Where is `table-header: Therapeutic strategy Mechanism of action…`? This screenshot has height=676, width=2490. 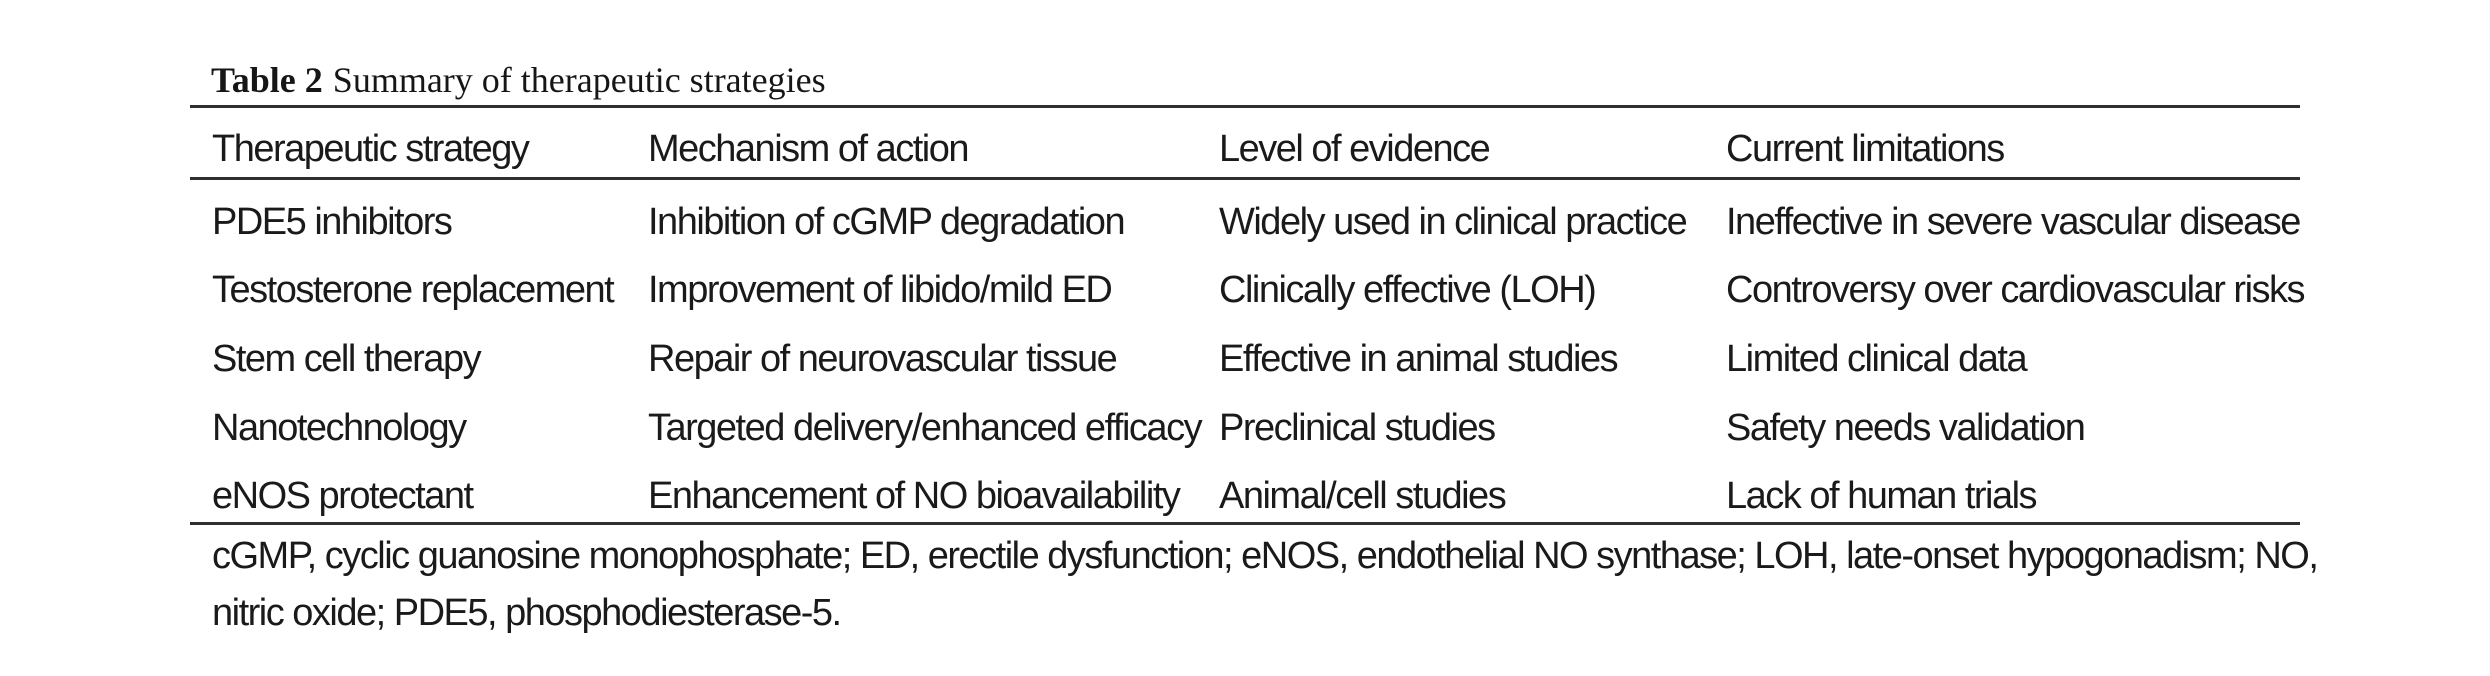 table-header: Therapeutic strategy Mechanism of action… is located at coordinates (1245, 142).